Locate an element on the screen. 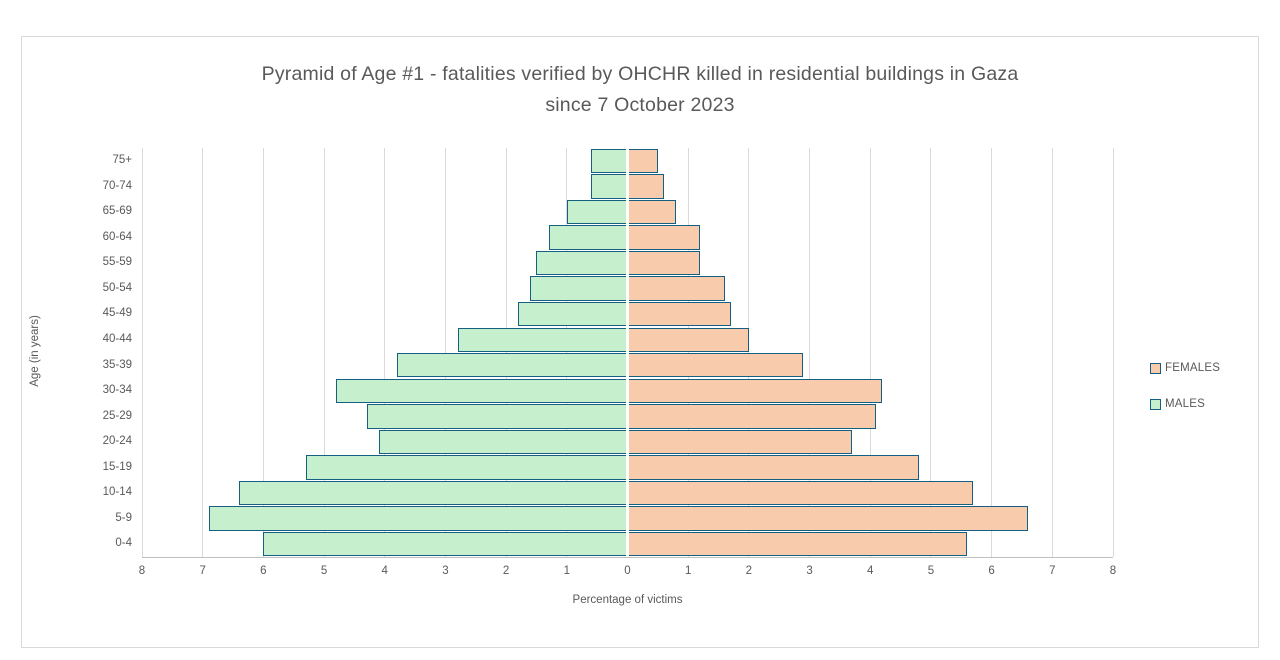  y-axis-label: 75+ is located at coordinates (122, 160).